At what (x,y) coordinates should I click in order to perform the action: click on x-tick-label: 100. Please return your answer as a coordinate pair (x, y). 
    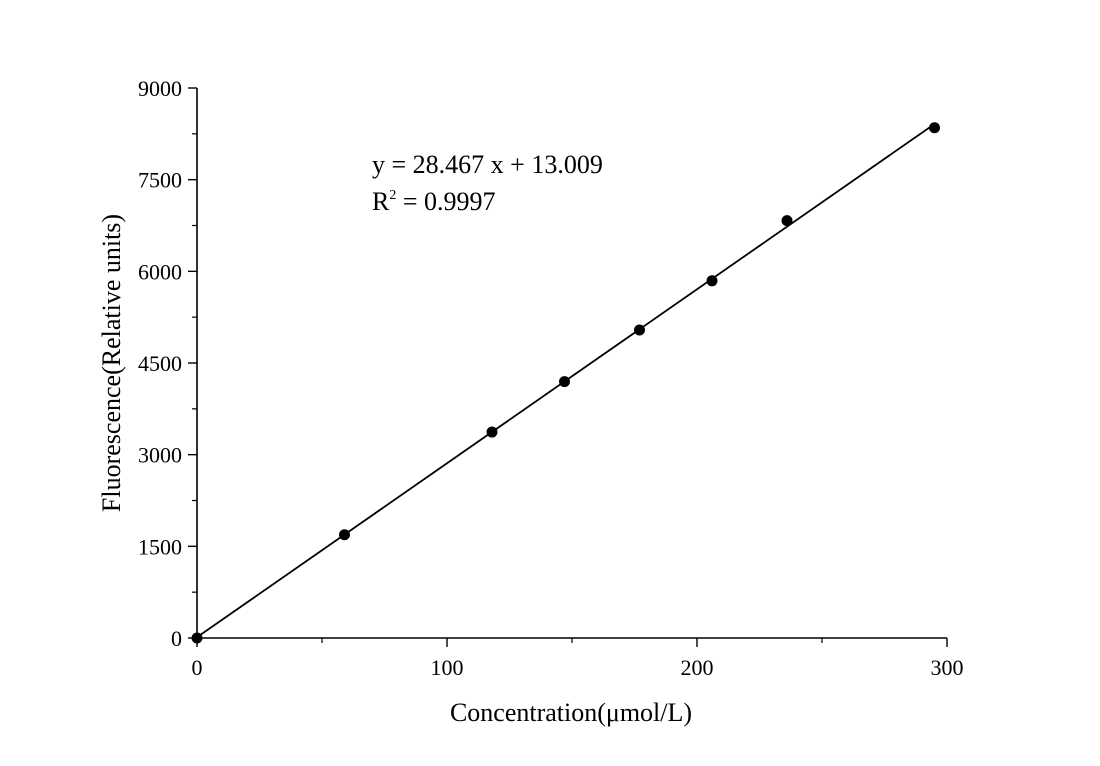
    Looking at the image, I should click on (447, 667).